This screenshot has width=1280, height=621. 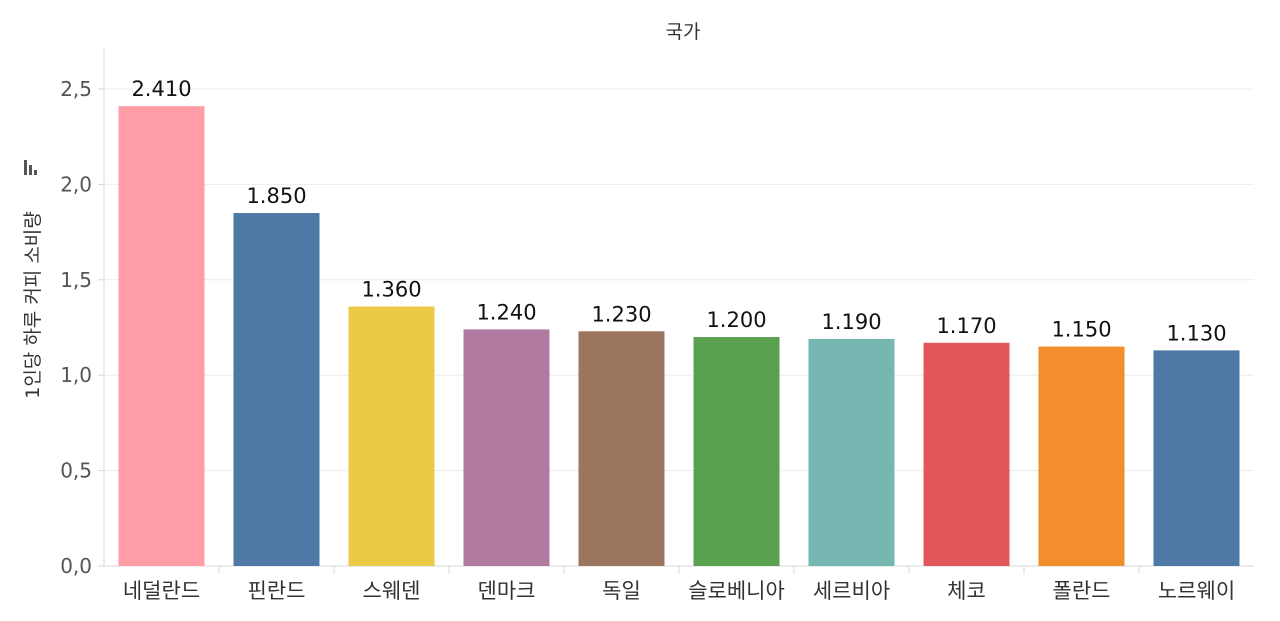 I want to click on bar-value-label: 1.200, so click(x=736, y=320).